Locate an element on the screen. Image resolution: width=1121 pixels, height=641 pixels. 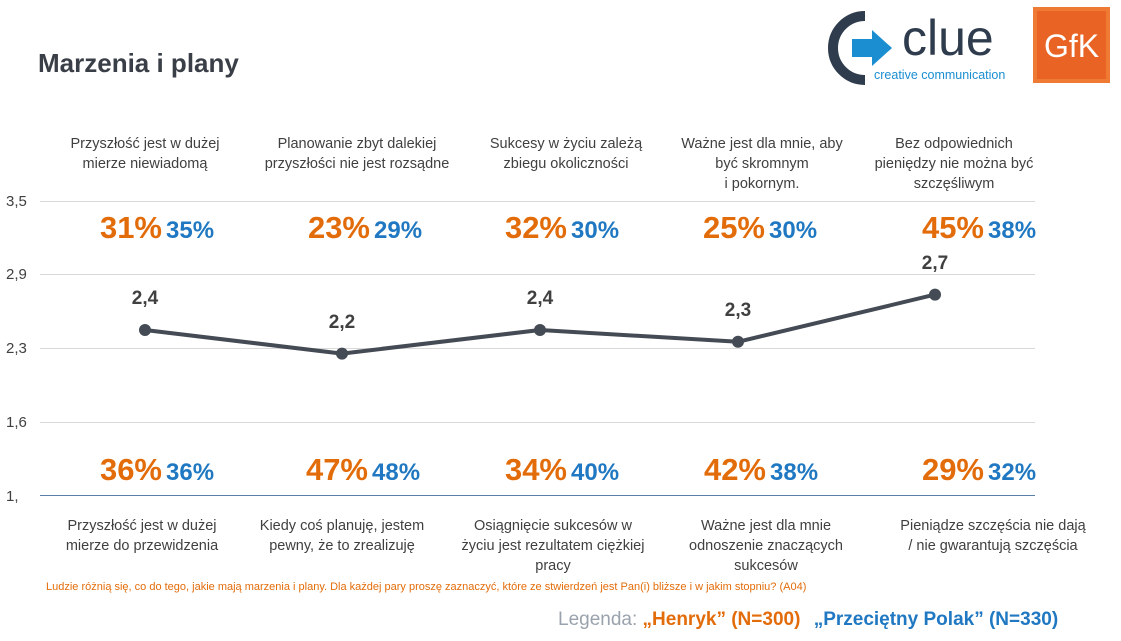
top-pct-5: 45% 38% is located at coordinates (979, 228).